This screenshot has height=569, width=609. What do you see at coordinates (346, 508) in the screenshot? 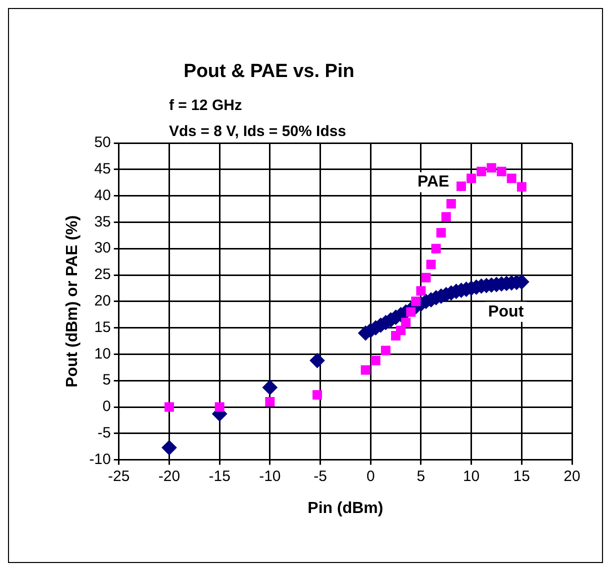
I see `x-axis-title: Pin (dBm)` at bounding box center [346, 508].